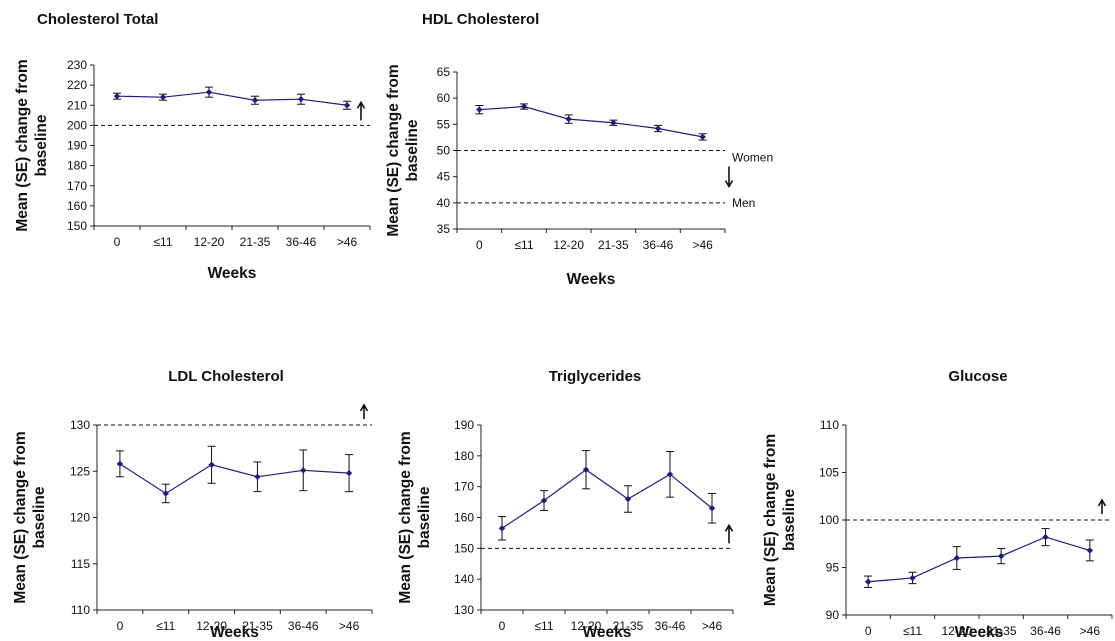 The height and width of the screenshot is (641, 1115). I want to click on trig-y-tick-label: 190, so click(464, 425).